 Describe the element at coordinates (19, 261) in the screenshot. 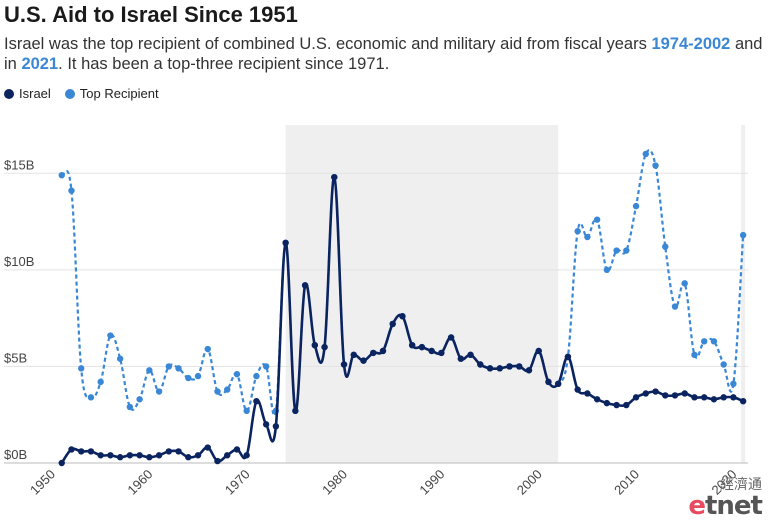

I see `y-tick-label: $10B` at that location.